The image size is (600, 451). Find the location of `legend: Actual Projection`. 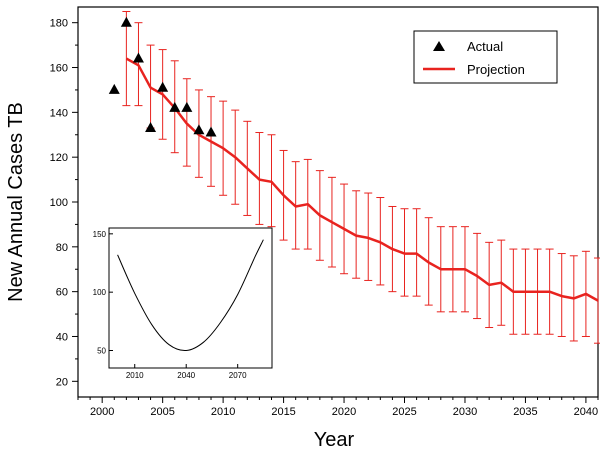

legend: Actual Projection is located at coordinates (485, 57).